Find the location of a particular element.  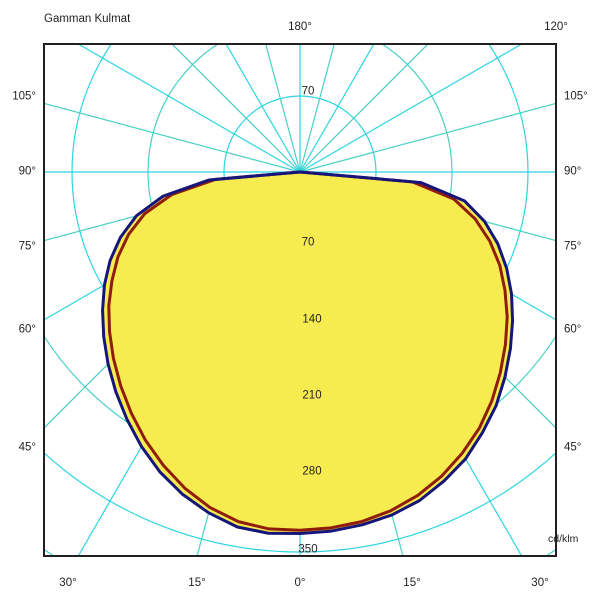

axis-label-right-4: 45° is located at coordinates (573, 447).